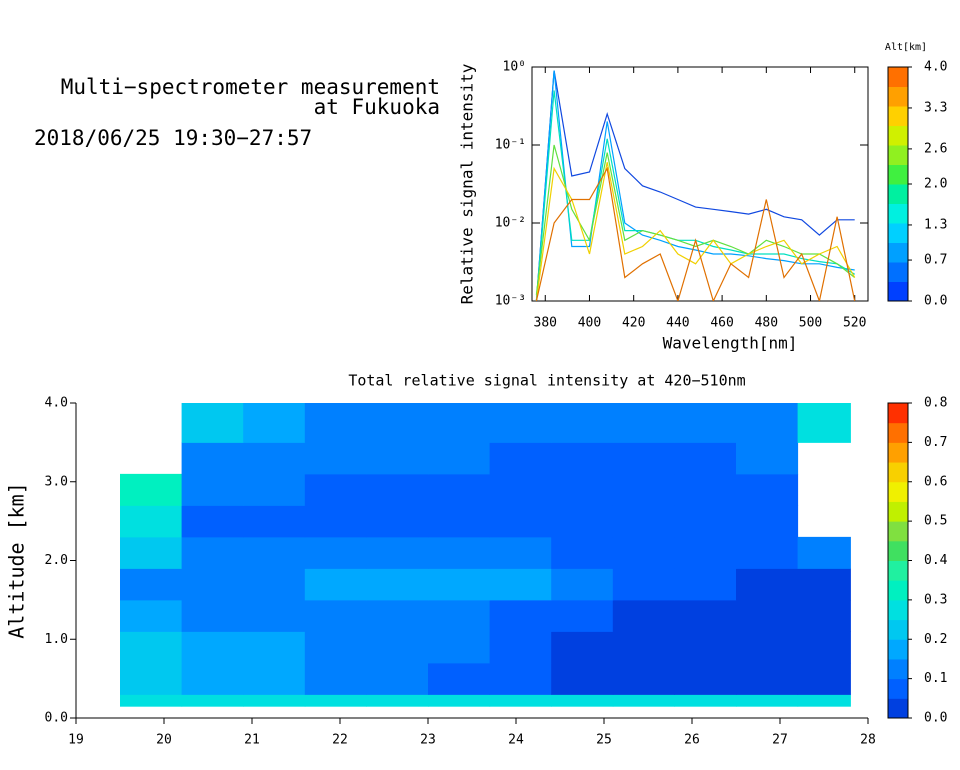  What do you see at coordinates (377, 107) in the screenshot?
I see `title-line: at Fukuoka` at bounding box center [377, 107].